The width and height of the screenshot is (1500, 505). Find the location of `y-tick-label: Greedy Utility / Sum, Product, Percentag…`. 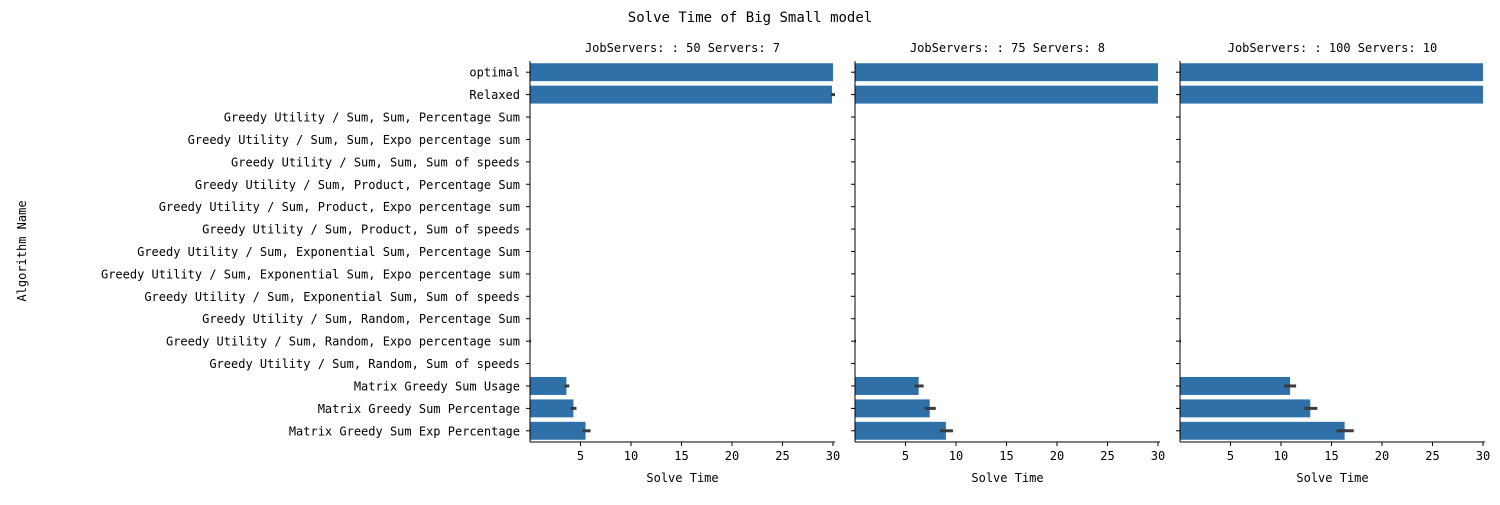

y-tick-label: Greedy Utility / Sum, Product, Percentag… is located at coordinates (357, 185).